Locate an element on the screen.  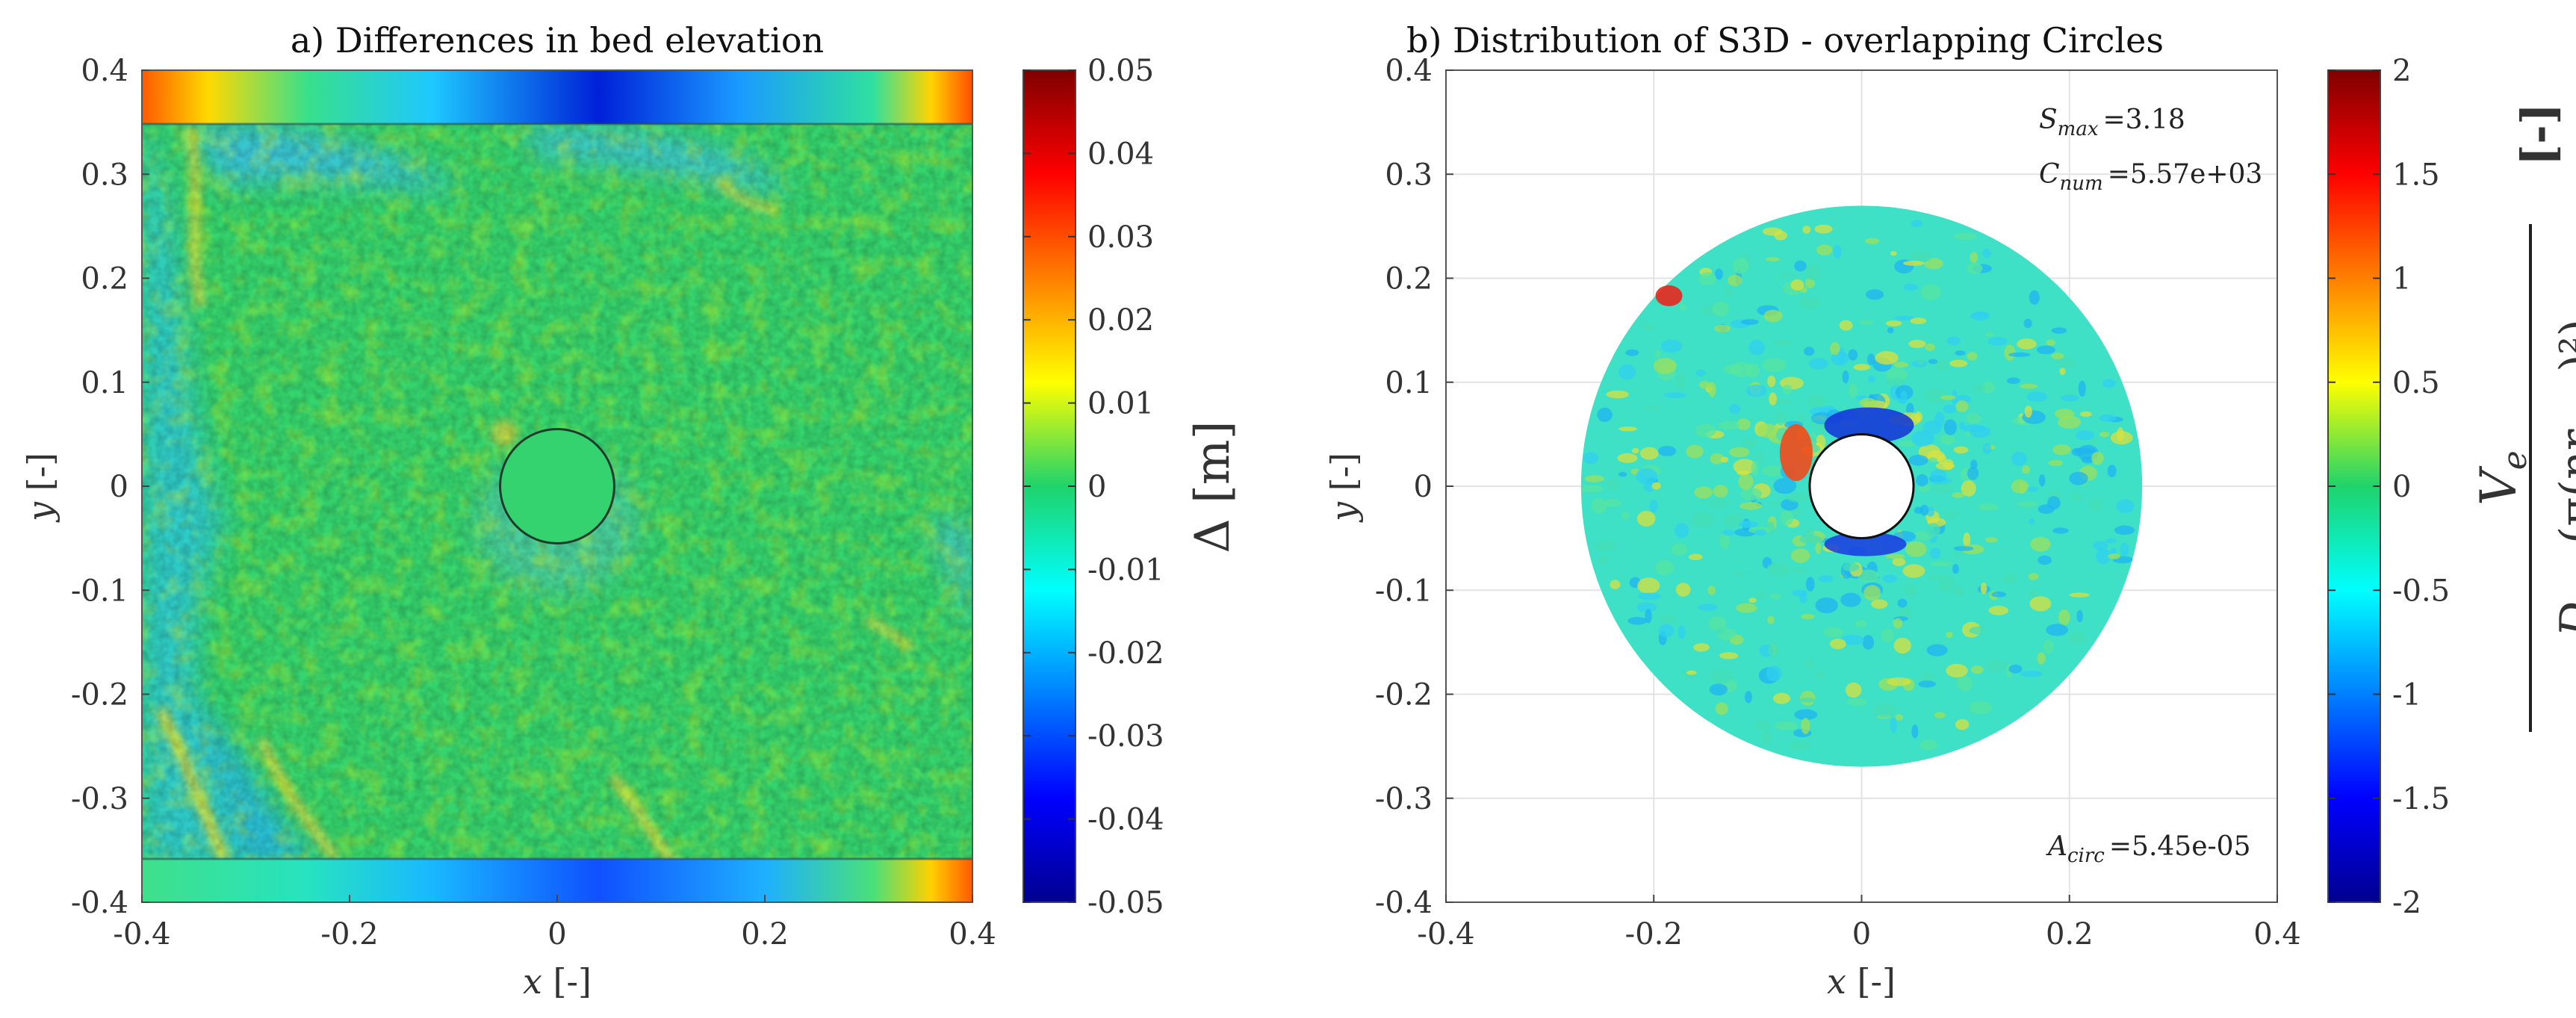
panel-a-title: a) Differences in bed elevation is located at coordinates (557, 40).